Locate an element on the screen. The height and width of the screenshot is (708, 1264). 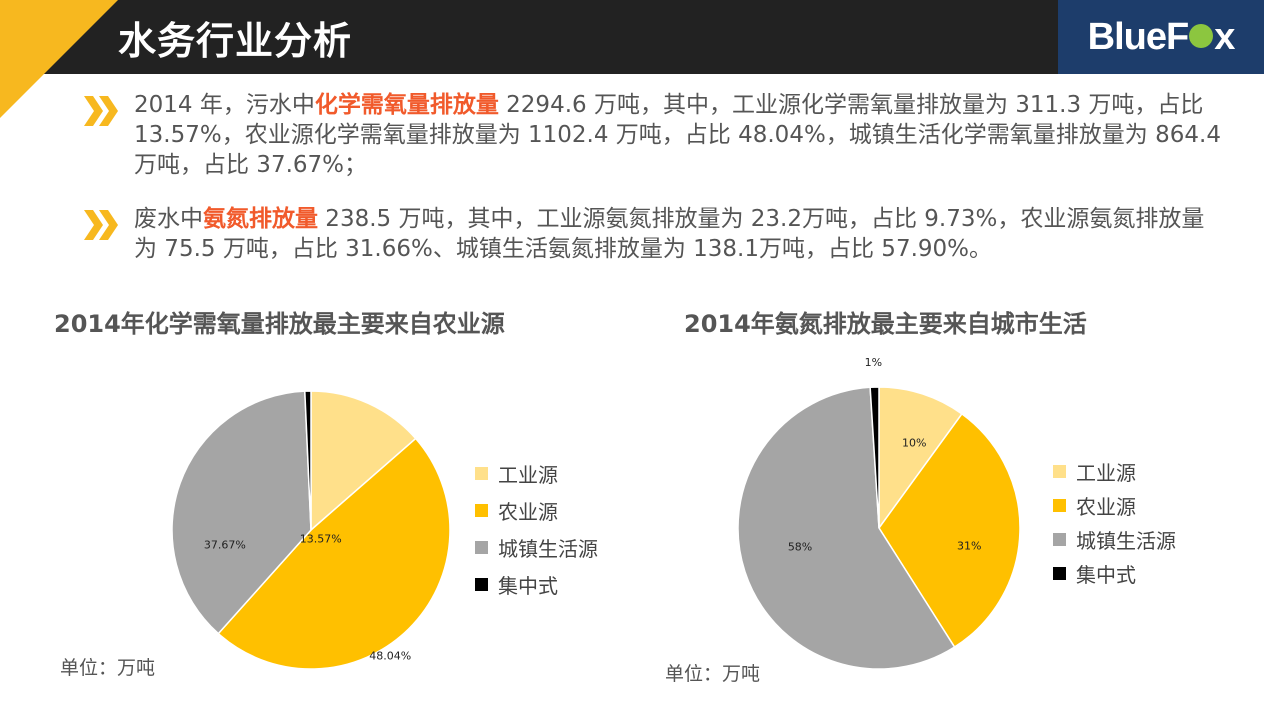
data-label: 48.04% is located at coordinates (390, 655).